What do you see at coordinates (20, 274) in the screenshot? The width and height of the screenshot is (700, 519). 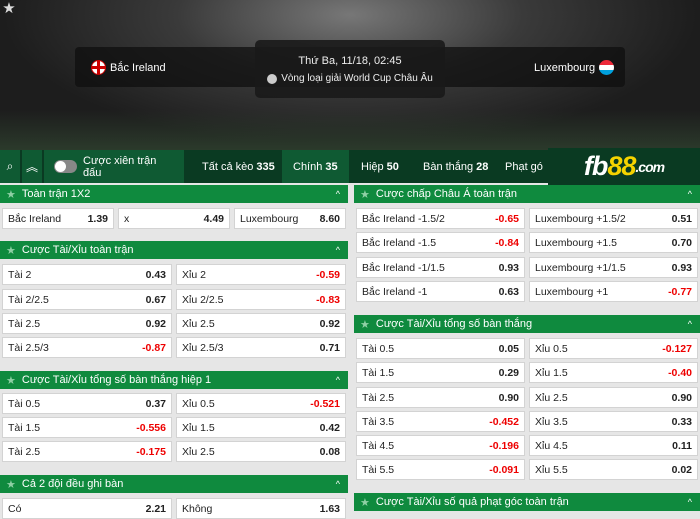 I see `odds-label: Tài 2` at bounding box center [20, 274].